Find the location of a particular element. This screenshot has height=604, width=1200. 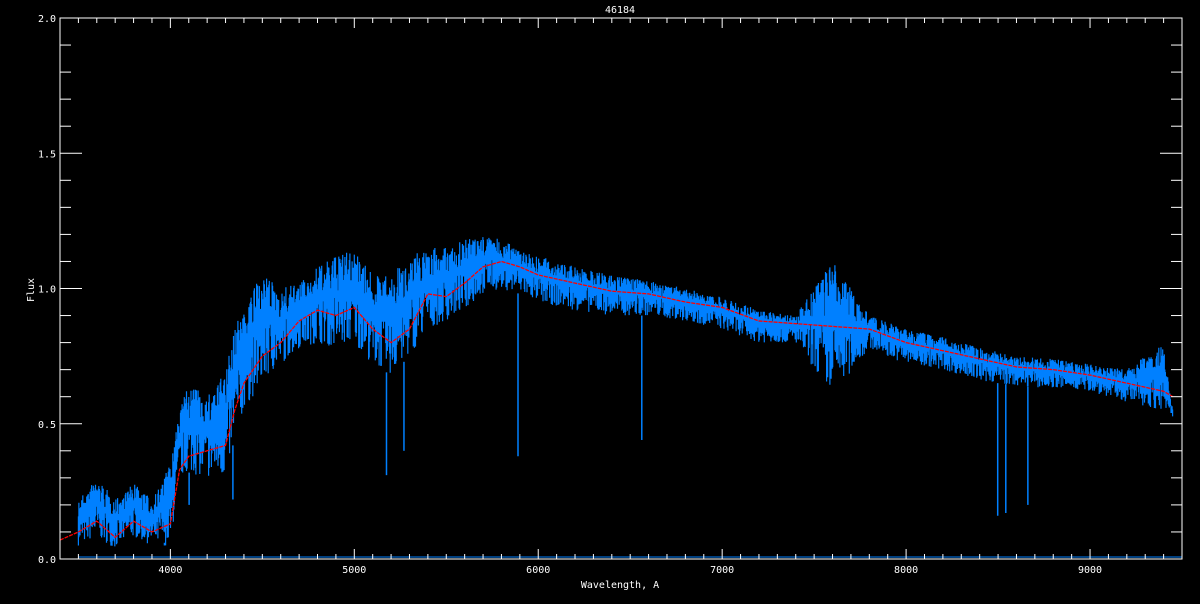

y-tick-label: 1.5 is located at coordinates (47, 154).